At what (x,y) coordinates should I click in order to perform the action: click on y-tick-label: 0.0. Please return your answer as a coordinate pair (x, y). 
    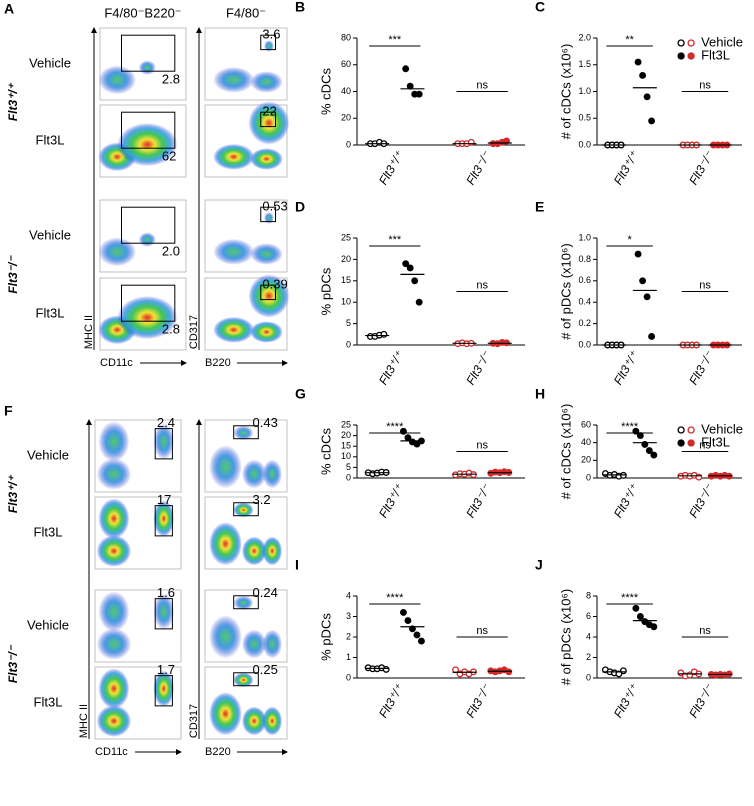
    Looking at the image, I should click on (584, 144).